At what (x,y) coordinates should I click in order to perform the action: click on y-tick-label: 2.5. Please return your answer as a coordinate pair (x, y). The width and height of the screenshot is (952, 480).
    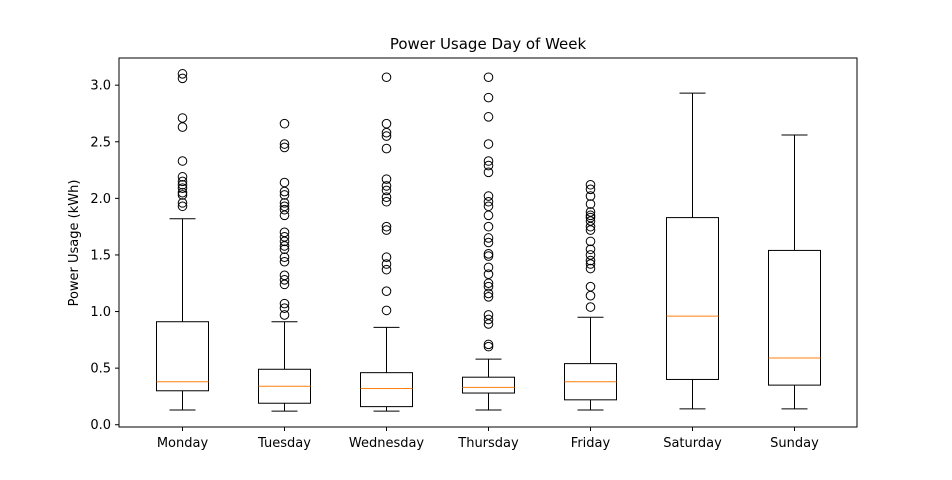
    Looking at the image, I should click on (100, 142).